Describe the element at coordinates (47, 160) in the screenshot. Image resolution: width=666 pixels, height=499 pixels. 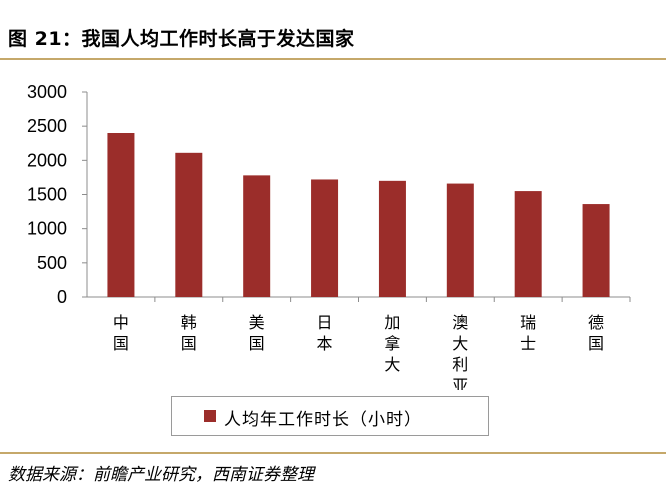
I see `y-tick-label: 2000` at that location.